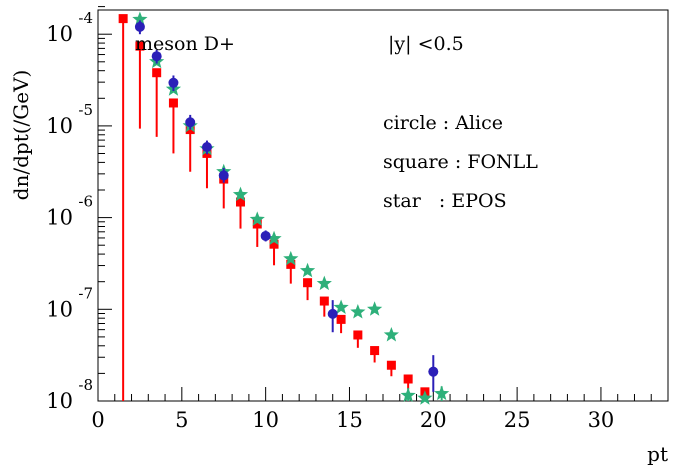 This screenshot has height=470, width=675. I want to click on y-tick-exponent: -6, so click(85, 202).